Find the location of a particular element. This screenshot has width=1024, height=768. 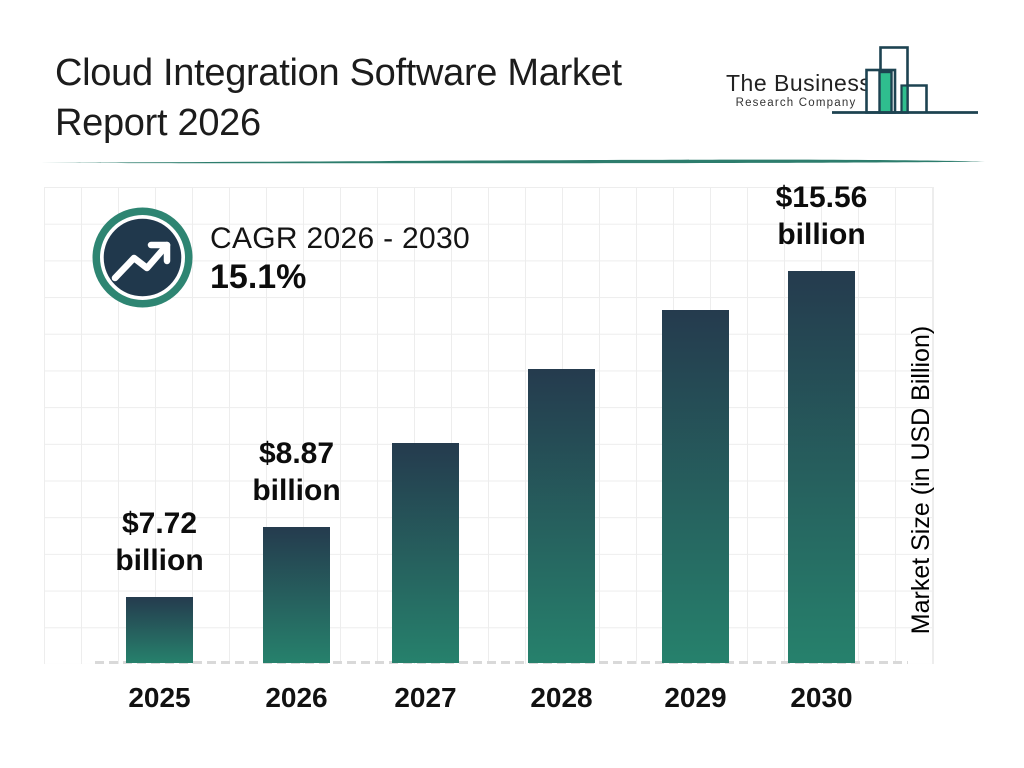

x-tick-2030: 2030 is located at coordinates (821, 697).